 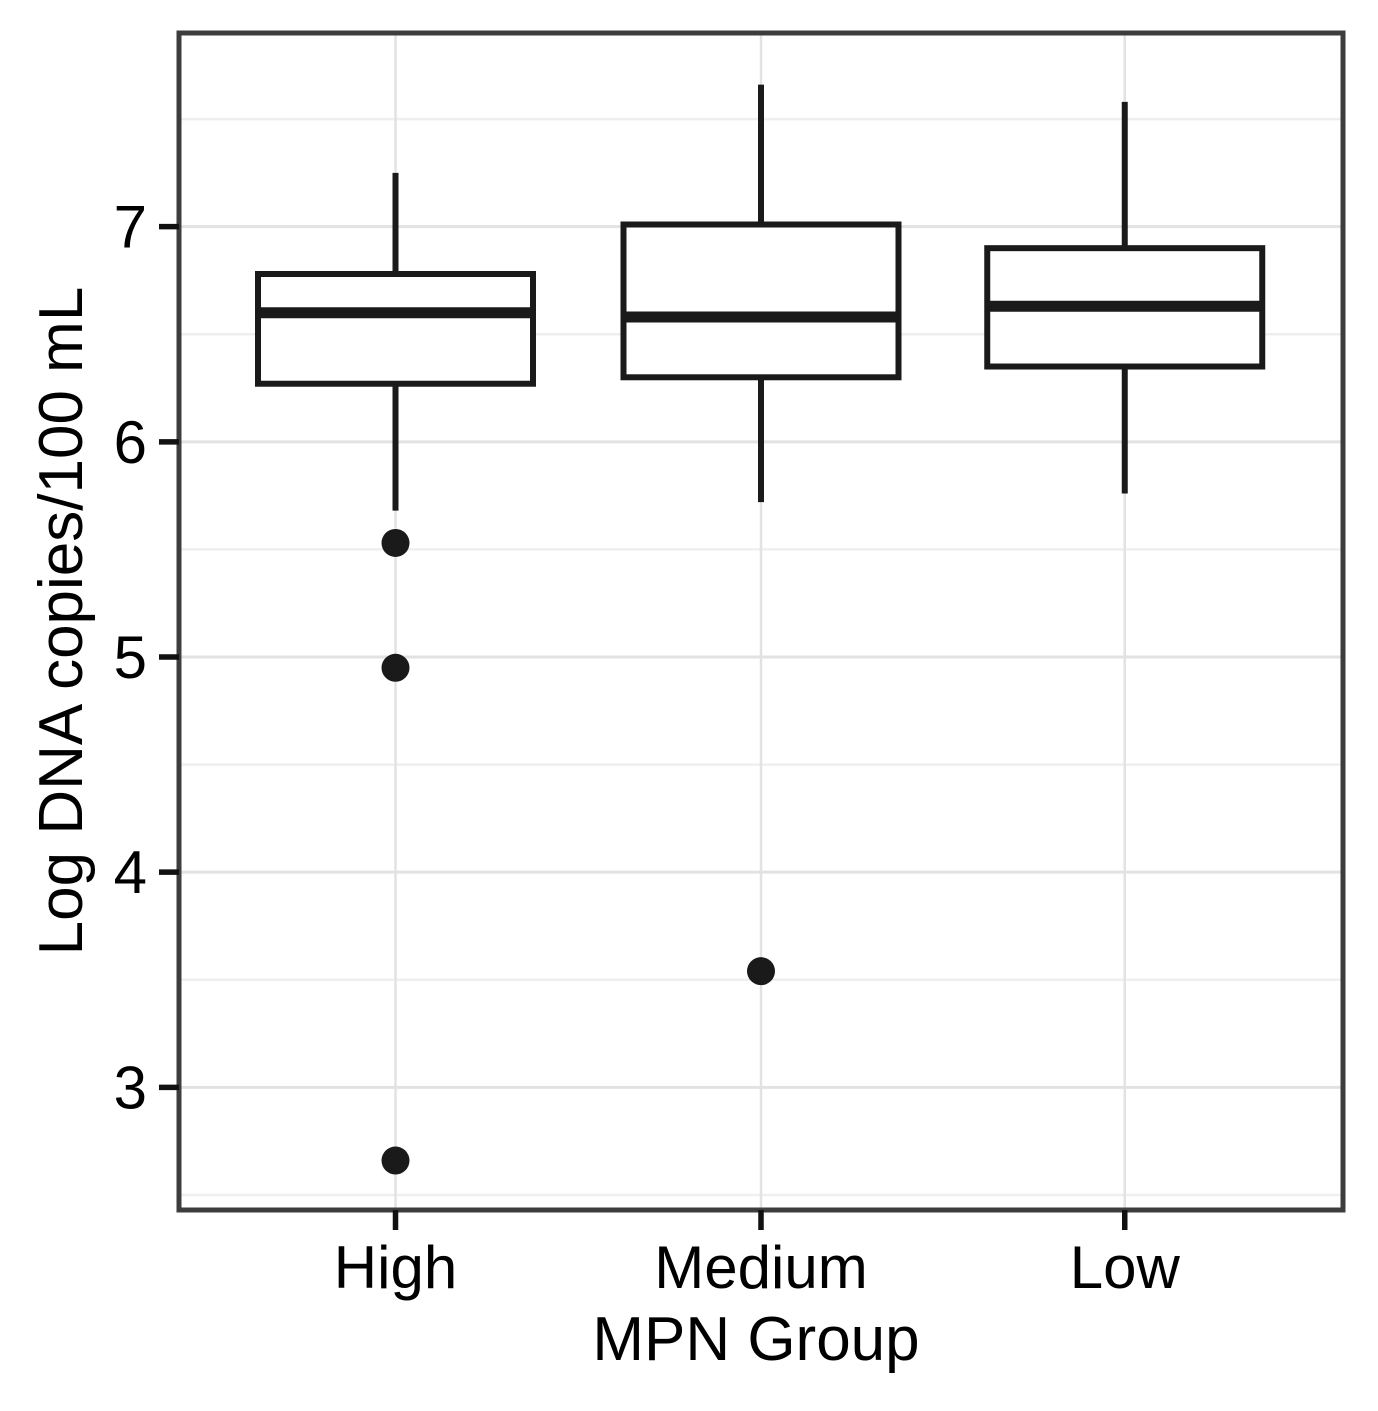 What do you see at coordinates (761, 971) in the screenshot?
I see `outlier-point-medium` at bounding box center [761, 971].